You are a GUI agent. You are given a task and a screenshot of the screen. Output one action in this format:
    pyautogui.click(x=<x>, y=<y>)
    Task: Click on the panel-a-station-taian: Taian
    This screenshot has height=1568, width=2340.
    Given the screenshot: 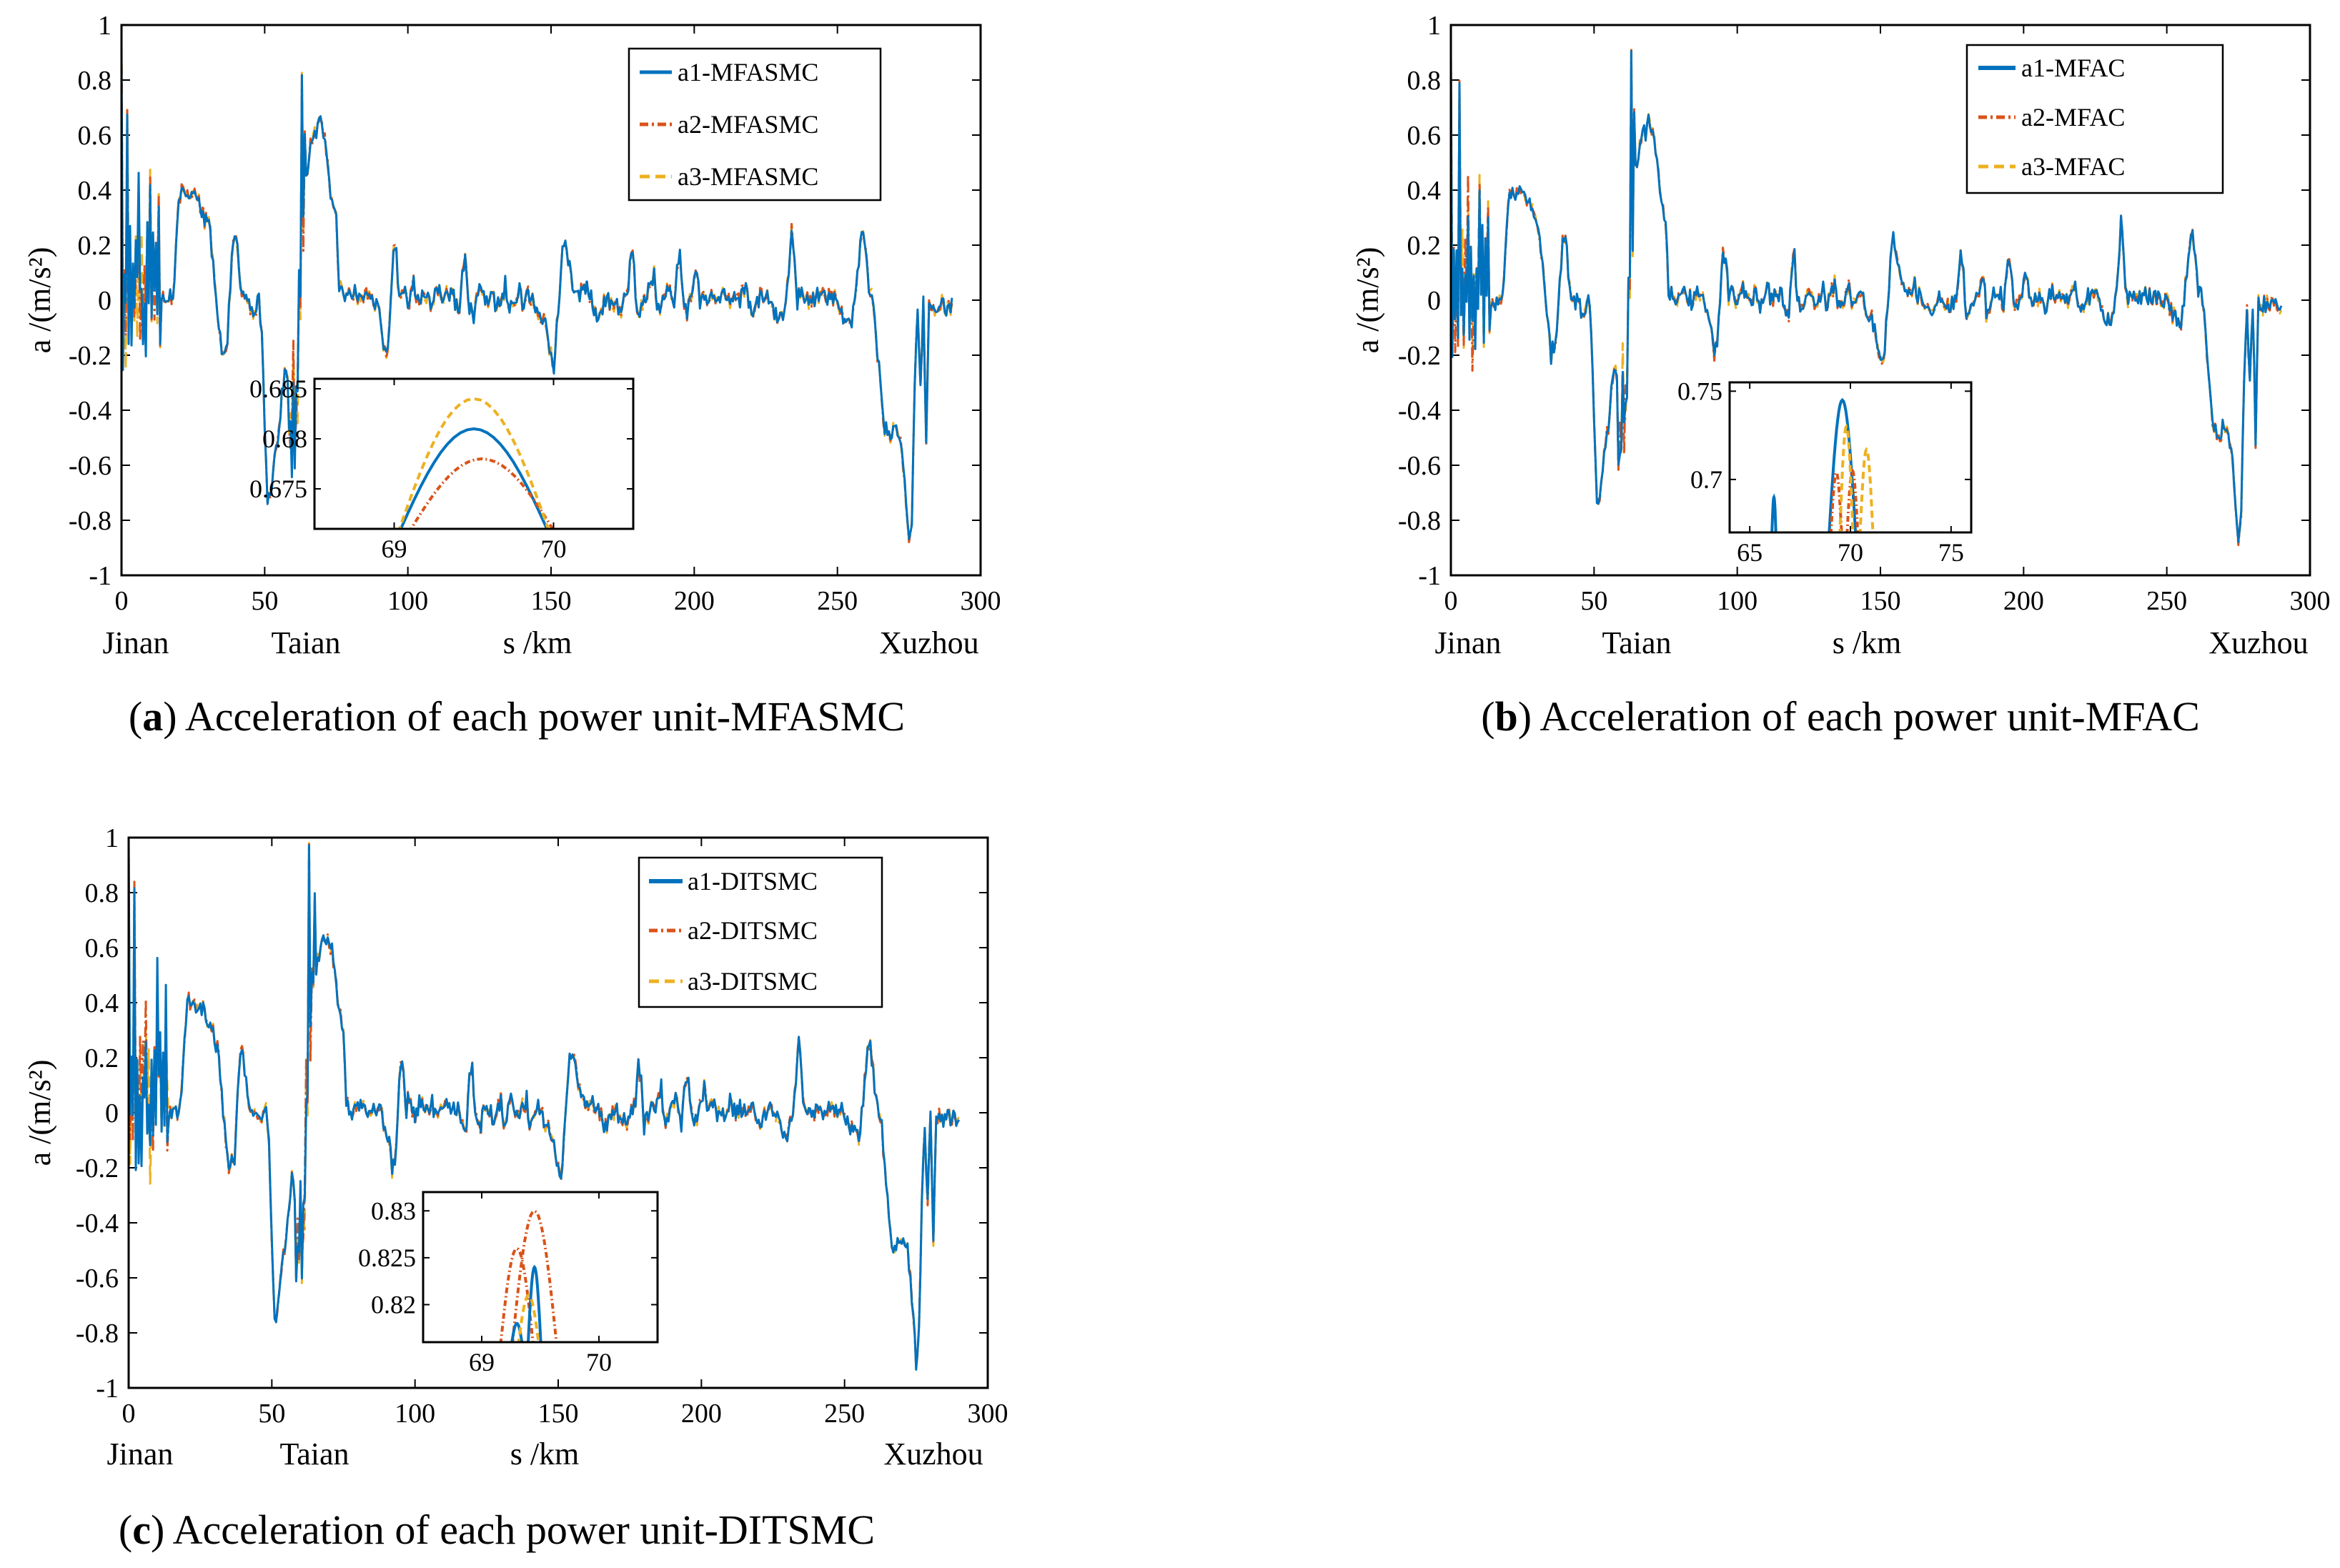 What is the action you would take?
    pyautogui.click(x=305, y=642)
    